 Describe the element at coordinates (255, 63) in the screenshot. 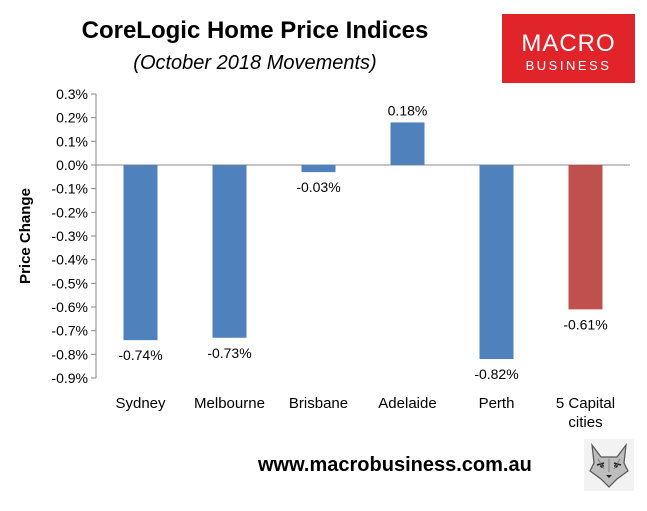

I see `chart-subtitle: (October 2018 Movements)` at that location.